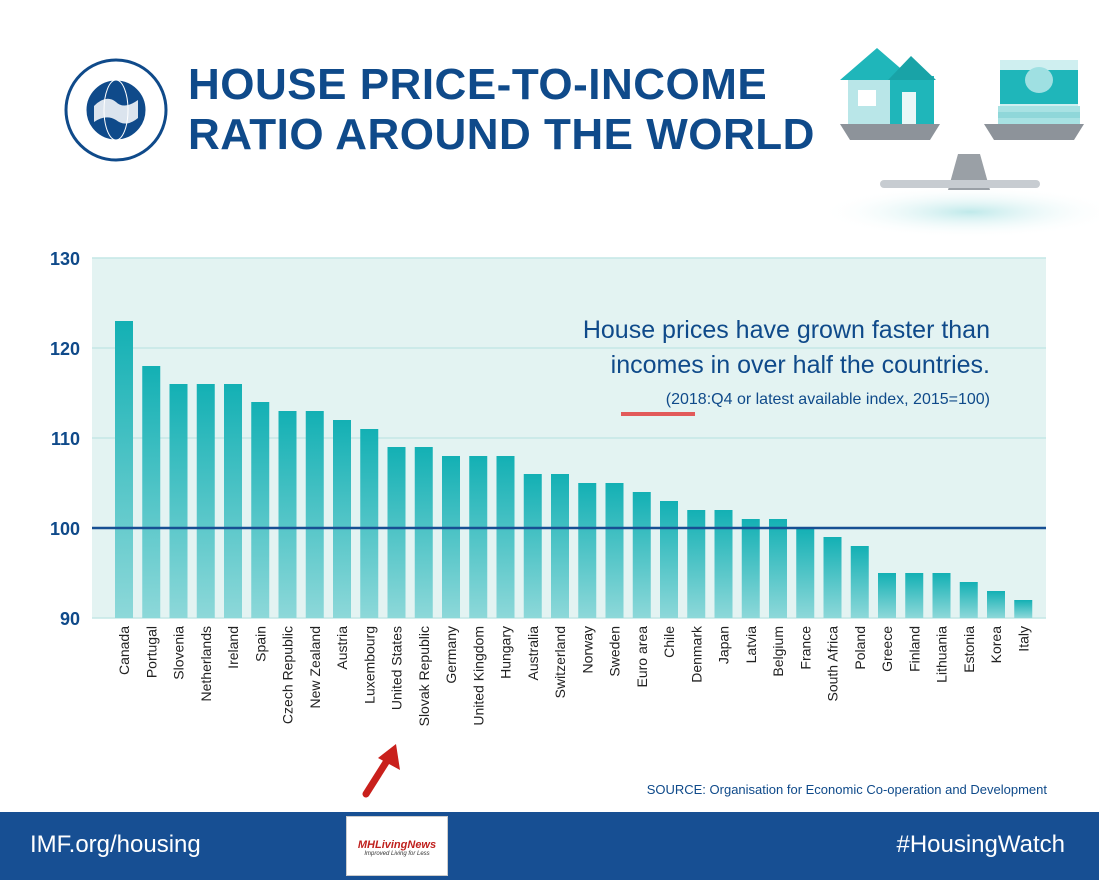 Image resolution: width=1099 pixels, height=880 pixels. What do you see at coordinates (941, 595) in the screenshot?
I see `bar-lithuania` at bounding box center [941, 595].